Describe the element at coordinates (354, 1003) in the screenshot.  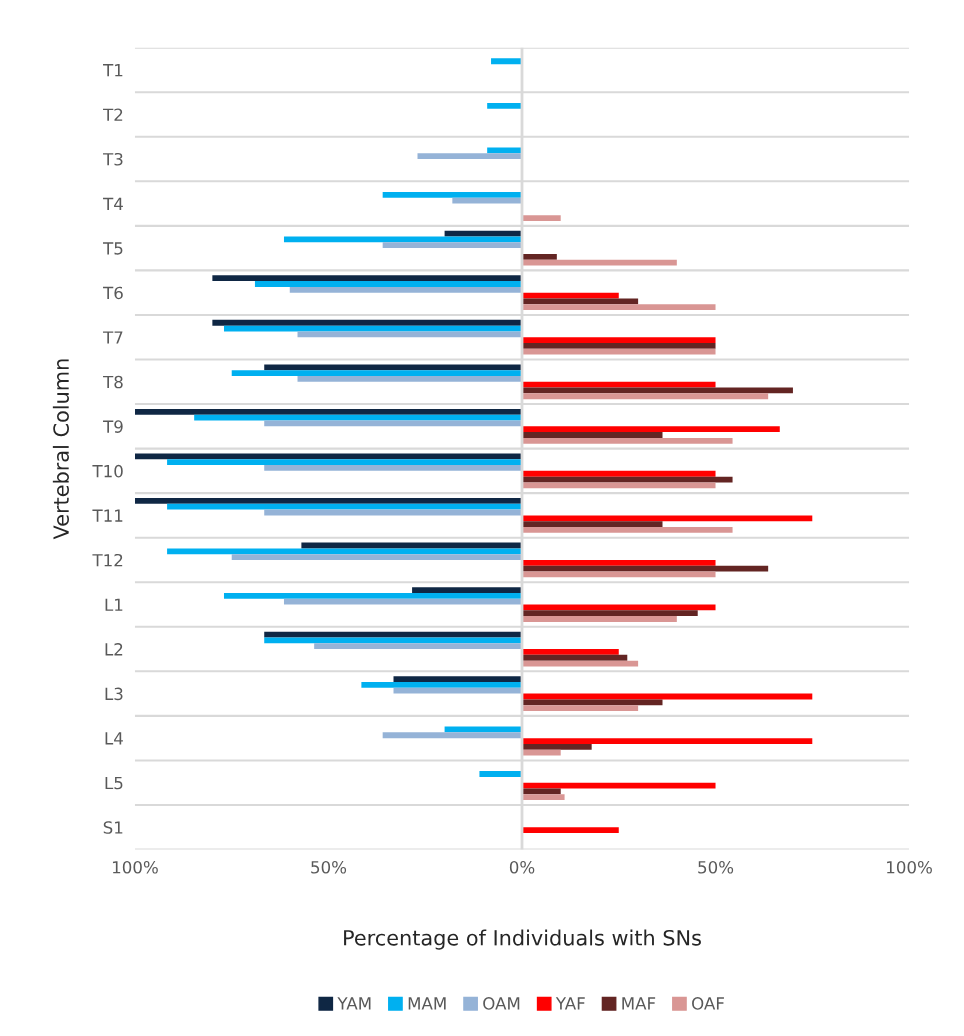
I see `legend-label: YAM` at that location.